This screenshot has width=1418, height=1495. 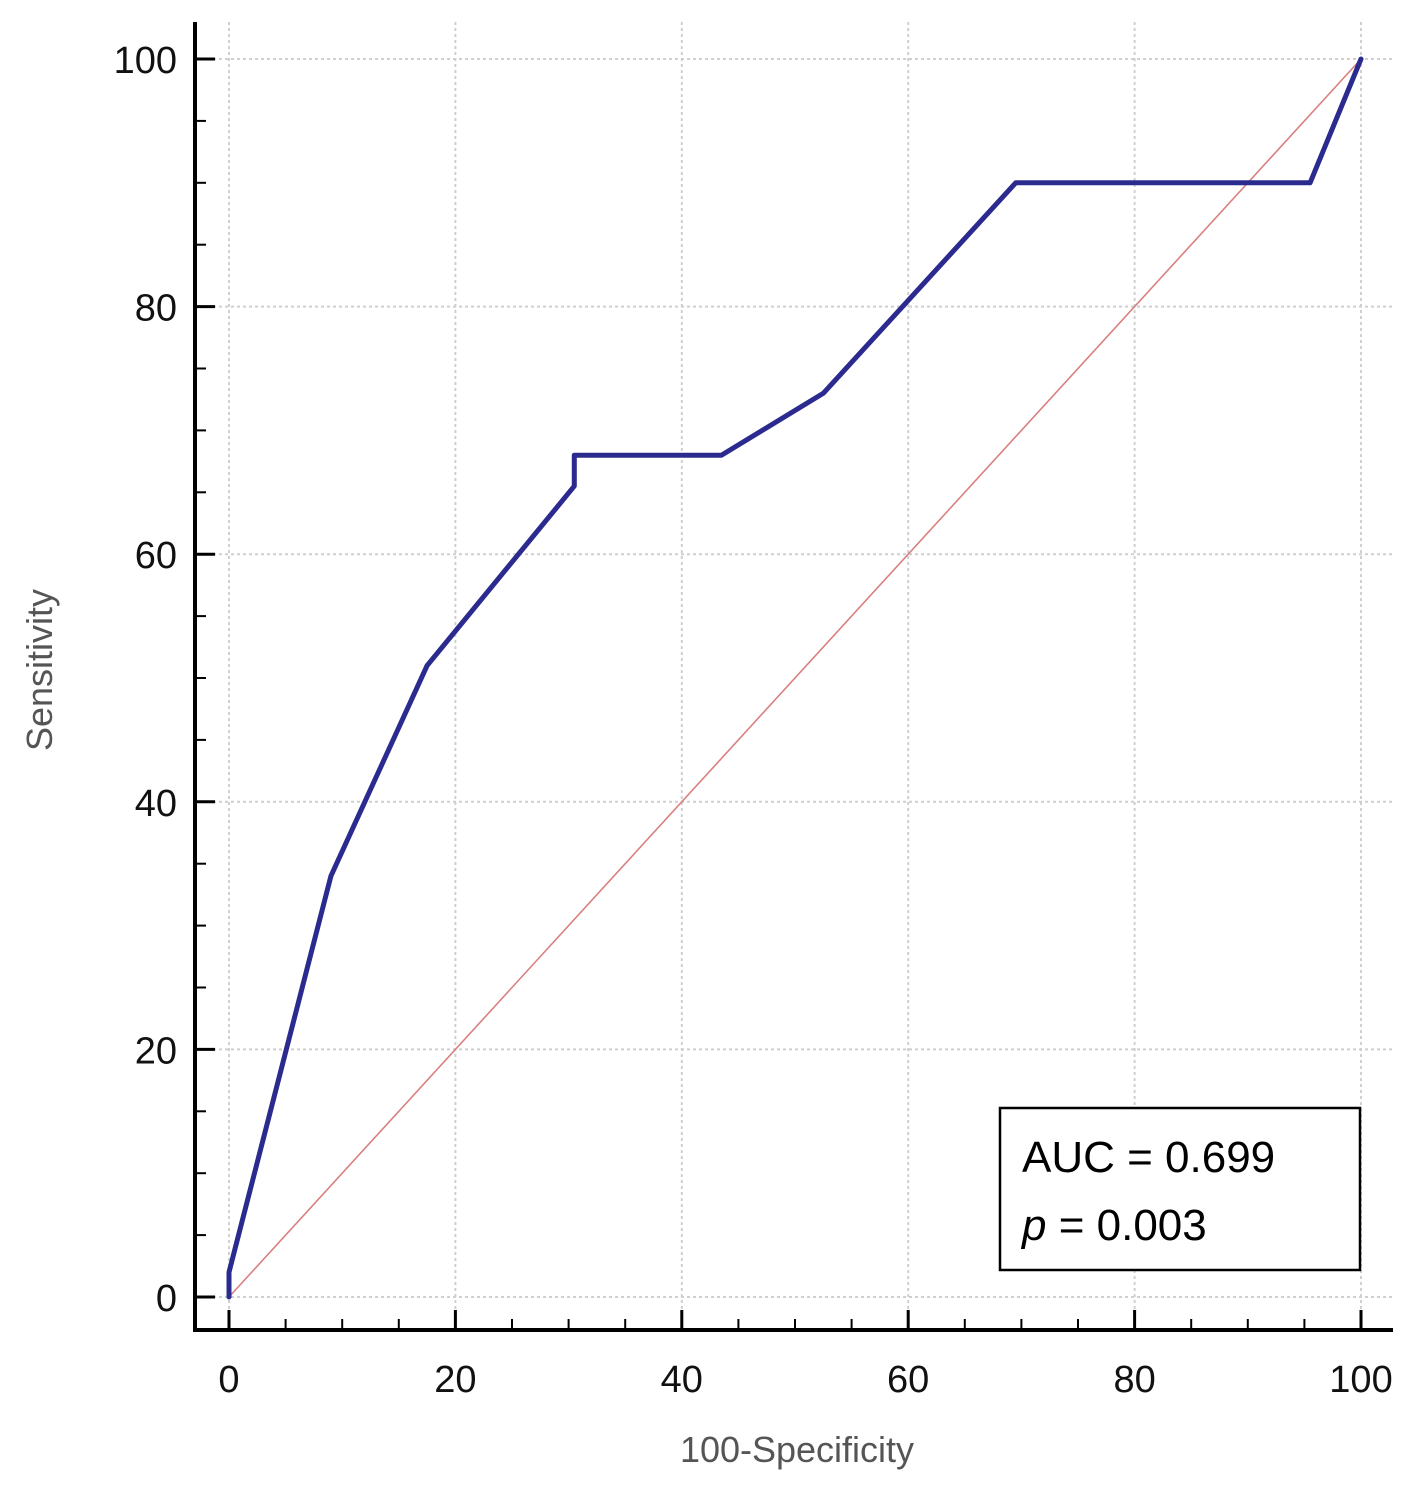 I want to click on y-axis-title: Sensitivity, so click(x=39, y=670).